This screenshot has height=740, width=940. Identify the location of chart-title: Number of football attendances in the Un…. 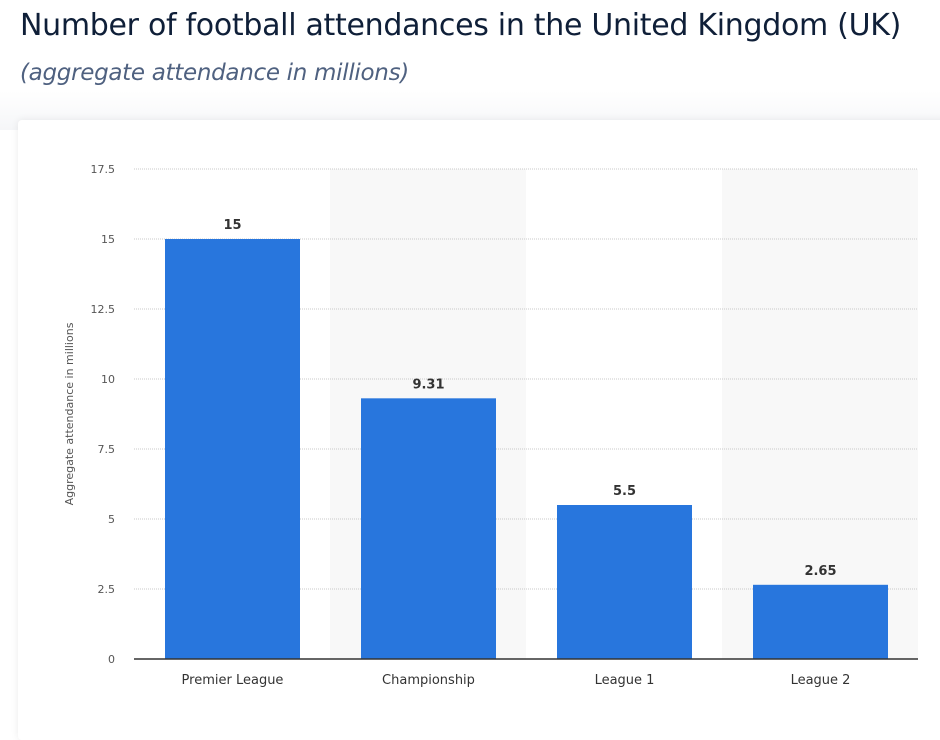
(461, 25).